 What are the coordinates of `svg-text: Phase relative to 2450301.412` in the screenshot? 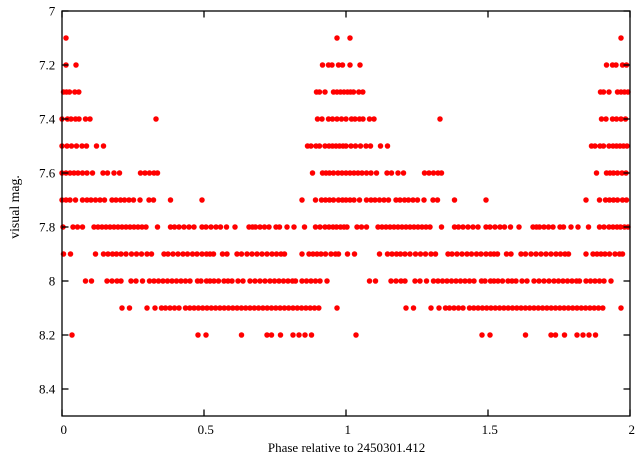 It's located at (346, 447).